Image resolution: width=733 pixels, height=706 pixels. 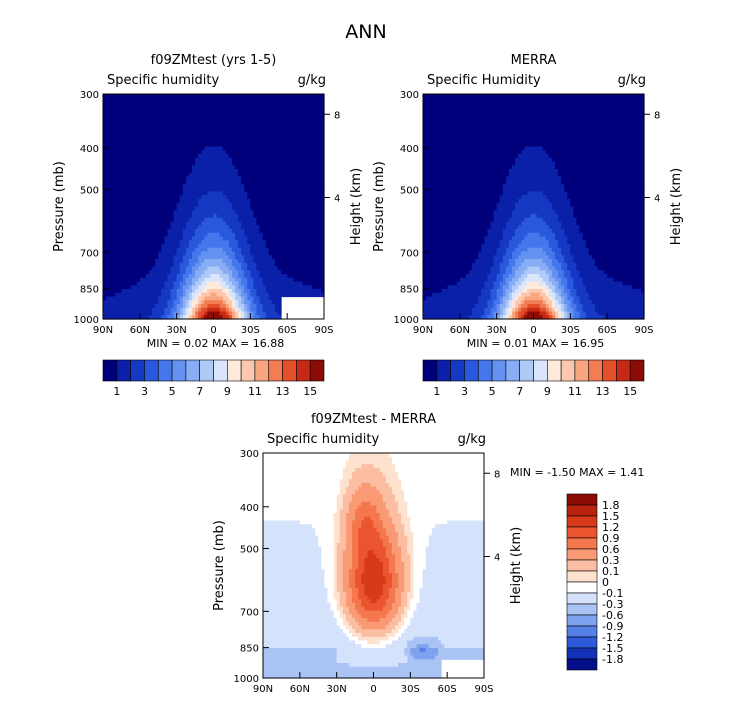 What do you see at coordinates (332, 157) in the screenshot?
I see `y-axis-right: 84` at bounding box center [332, 157].